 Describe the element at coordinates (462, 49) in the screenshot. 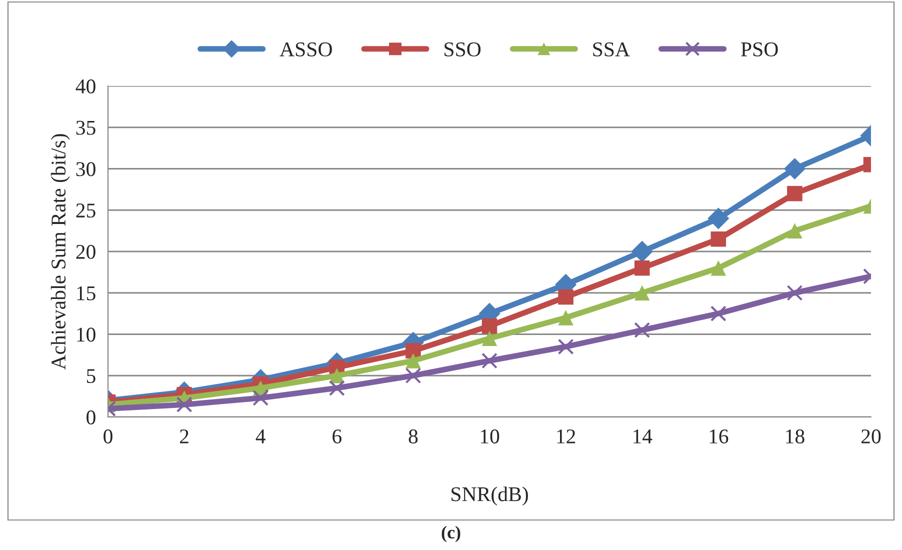

I see `legend-label: SSO` at that location.